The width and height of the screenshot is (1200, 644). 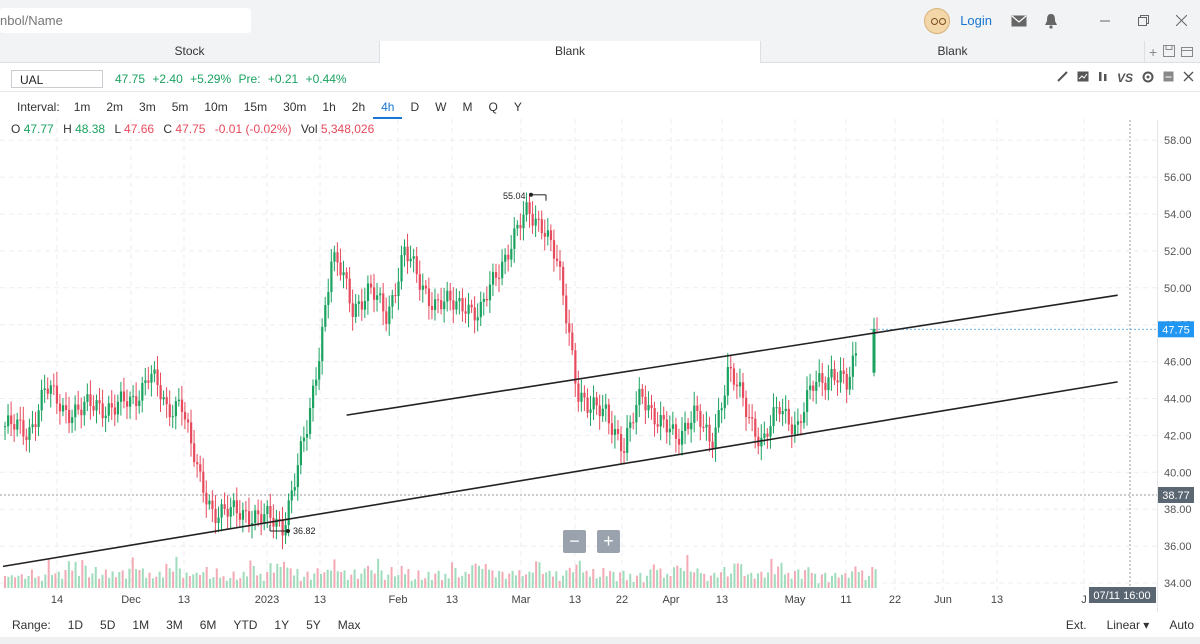 What do you see at coordinates (216, 107) in the screenshot?
I see `interval-10m: 10m` at bounding box center [216, 107].